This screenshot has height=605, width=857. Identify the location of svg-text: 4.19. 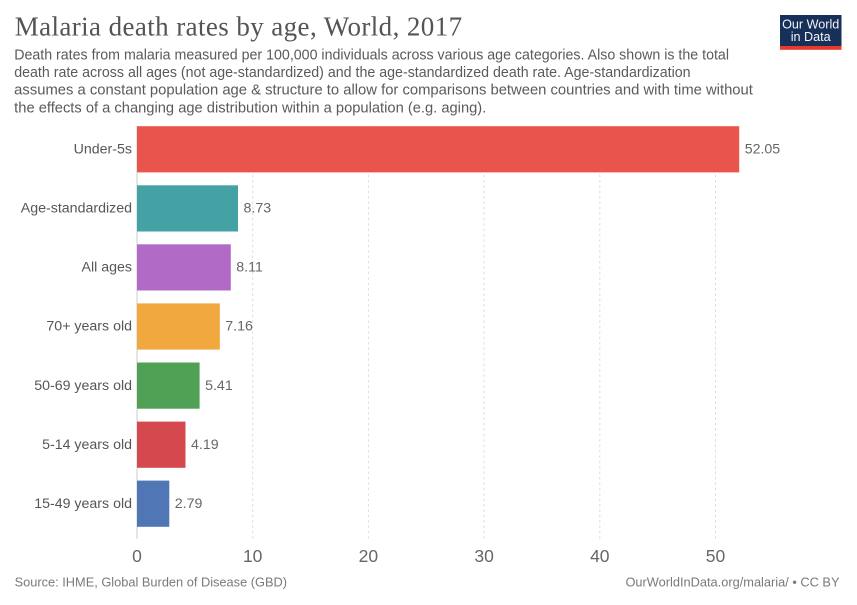
(205, 445).